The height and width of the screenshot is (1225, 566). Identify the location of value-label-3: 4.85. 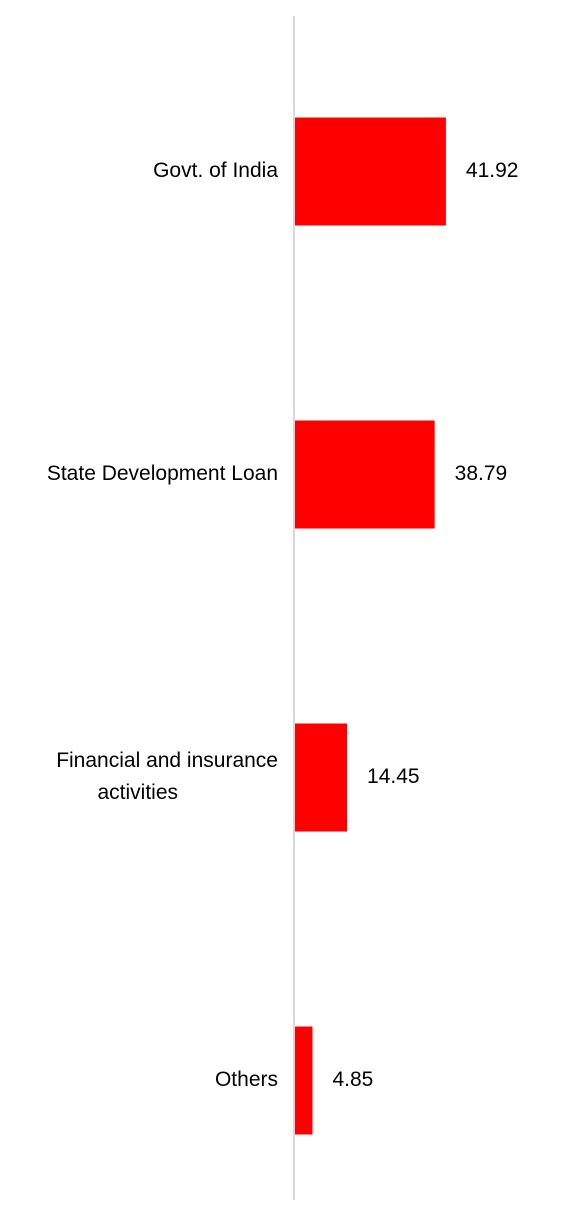
(352, 1079).